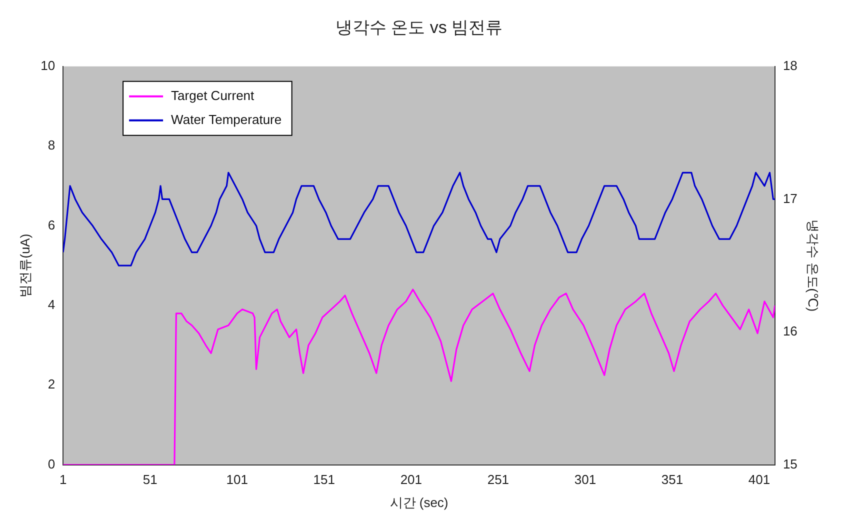 The image size is (842, 527). Describe the element at coordinates (419, 27) in the screenshot. I see `chart-title: 냉각수 온도 vs 빔전류` at that location.